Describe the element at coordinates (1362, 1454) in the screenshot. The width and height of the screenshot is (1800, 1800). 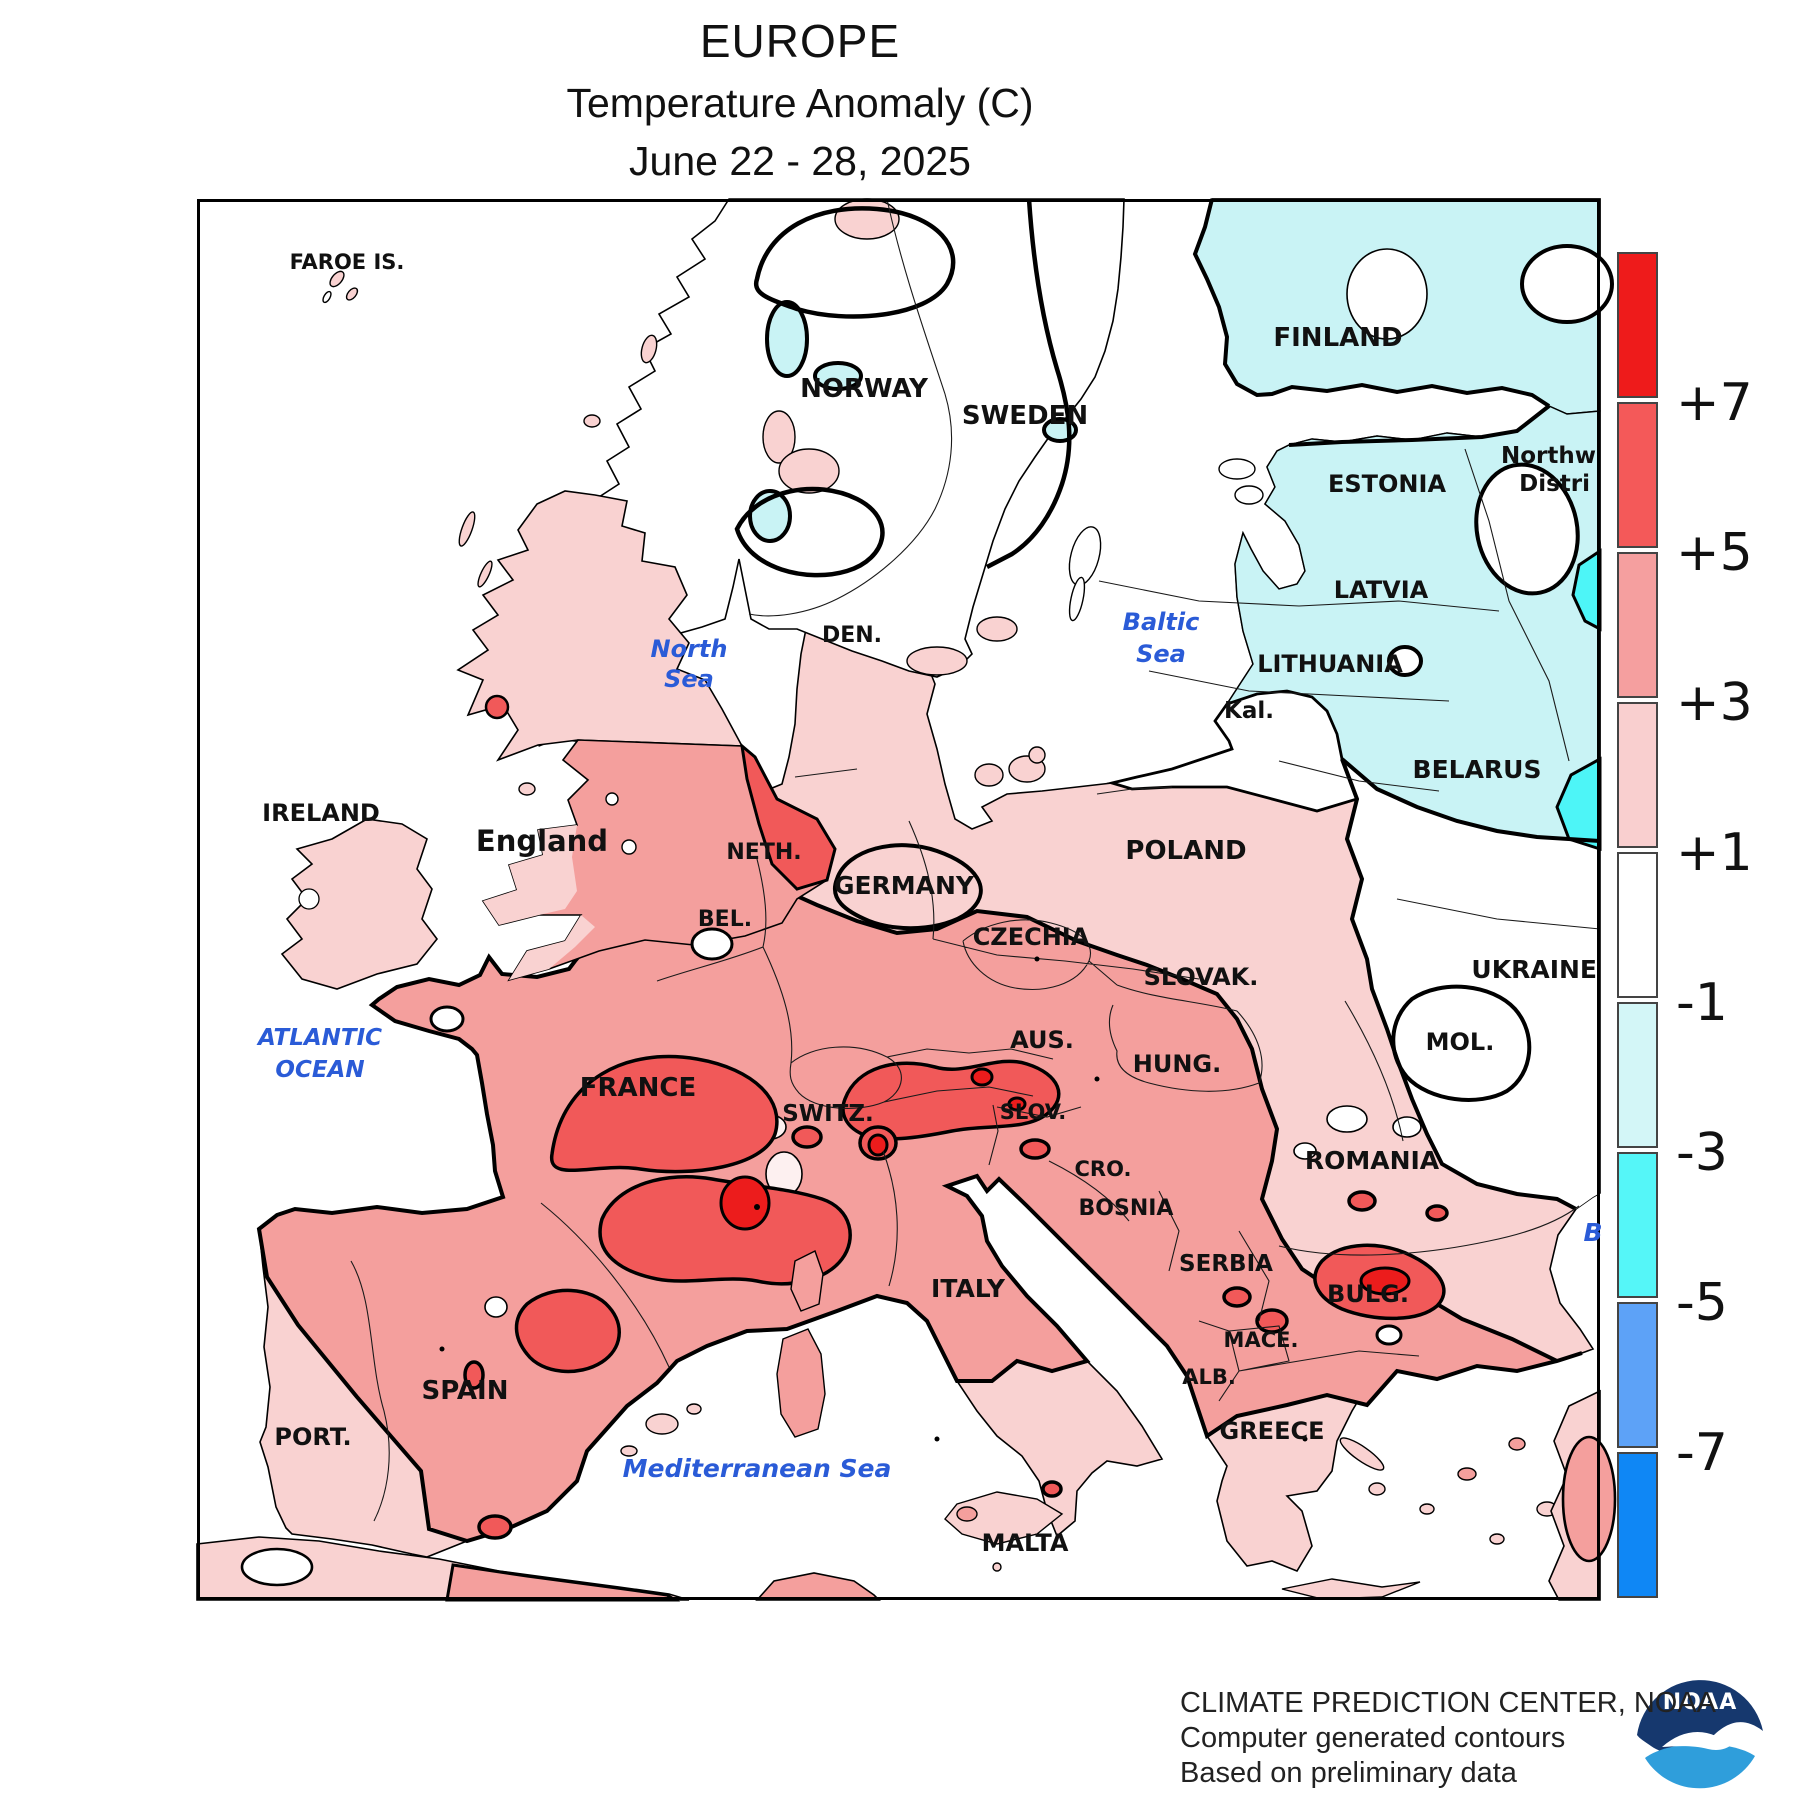
I see `island-euboea` at that location.